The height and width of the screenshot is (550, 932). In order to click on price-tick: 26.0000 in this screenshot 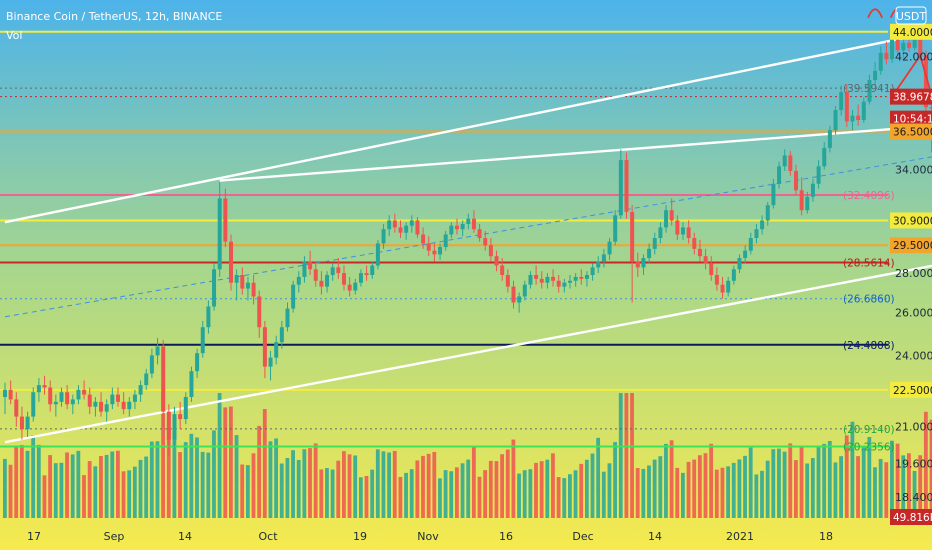, I will do `click(913, 313)`.